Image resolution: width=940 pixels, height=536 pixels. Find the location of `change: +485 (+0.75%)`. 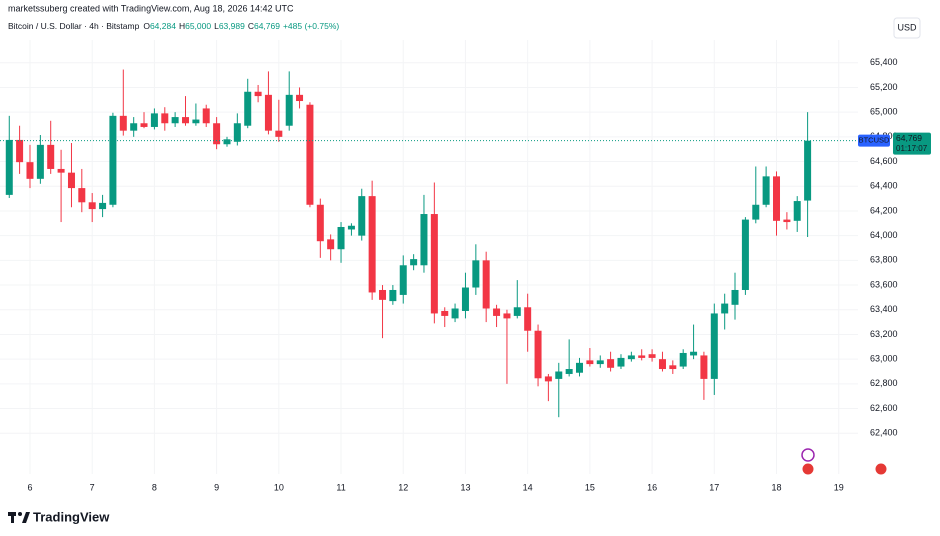

change: +485 (+0.75%) is located at coordinates (311, 26).